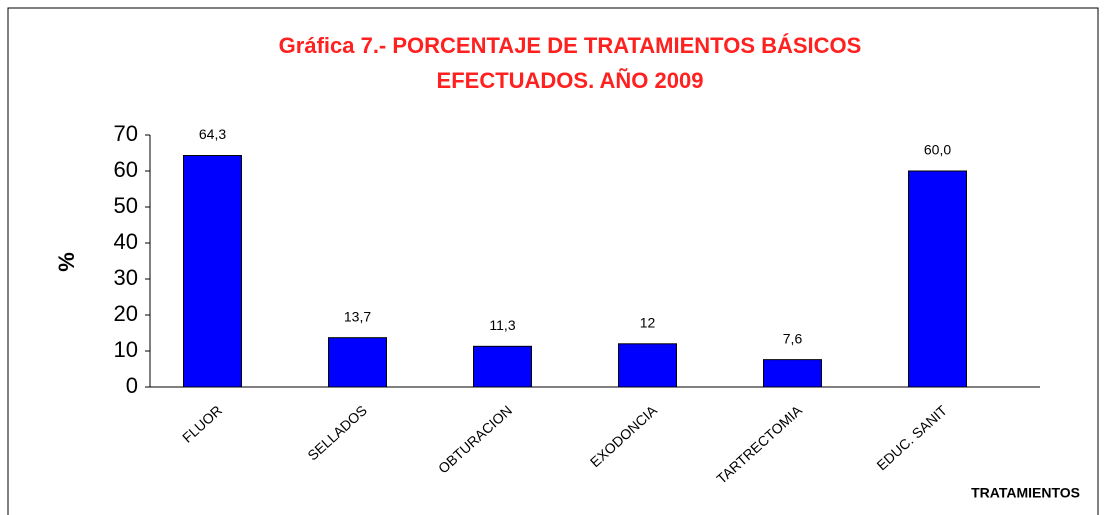 The height and width of the screenshot is (515, 1107). I want to click on y-axis-label: %, so click(66, 262).